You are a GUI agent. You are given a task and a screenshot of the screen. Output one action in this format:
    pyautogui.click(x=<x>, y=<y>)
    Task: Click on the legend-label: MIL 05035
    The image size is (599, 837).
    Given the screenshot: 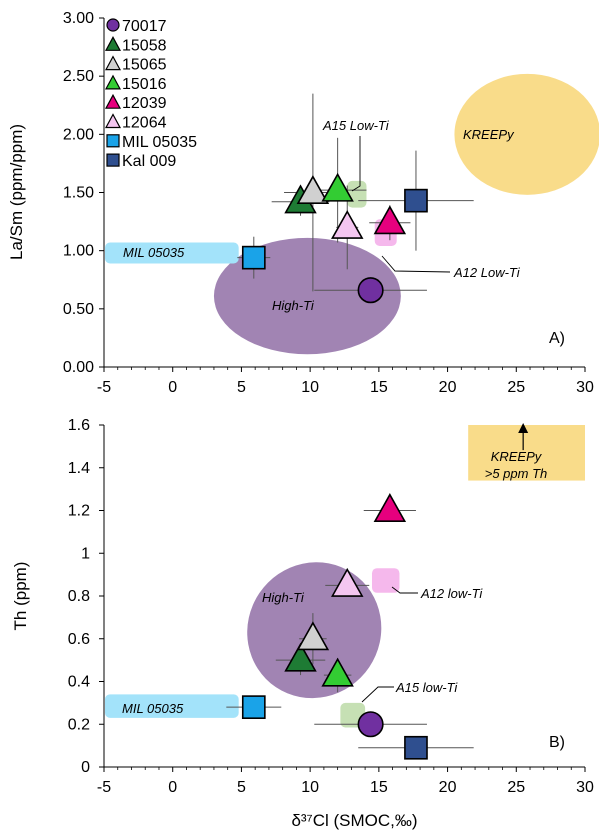 What is the action you would take?
    pyautogui.click(x=159, y=142)
    